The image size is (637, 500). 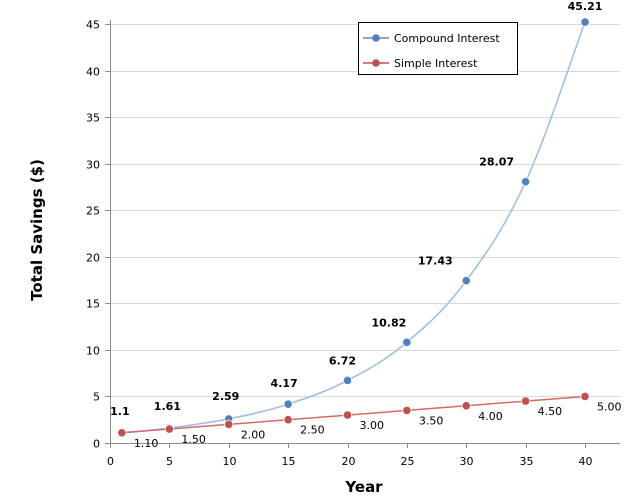 I want to click on y-tick-label: 35, so click(x=93, y=118).